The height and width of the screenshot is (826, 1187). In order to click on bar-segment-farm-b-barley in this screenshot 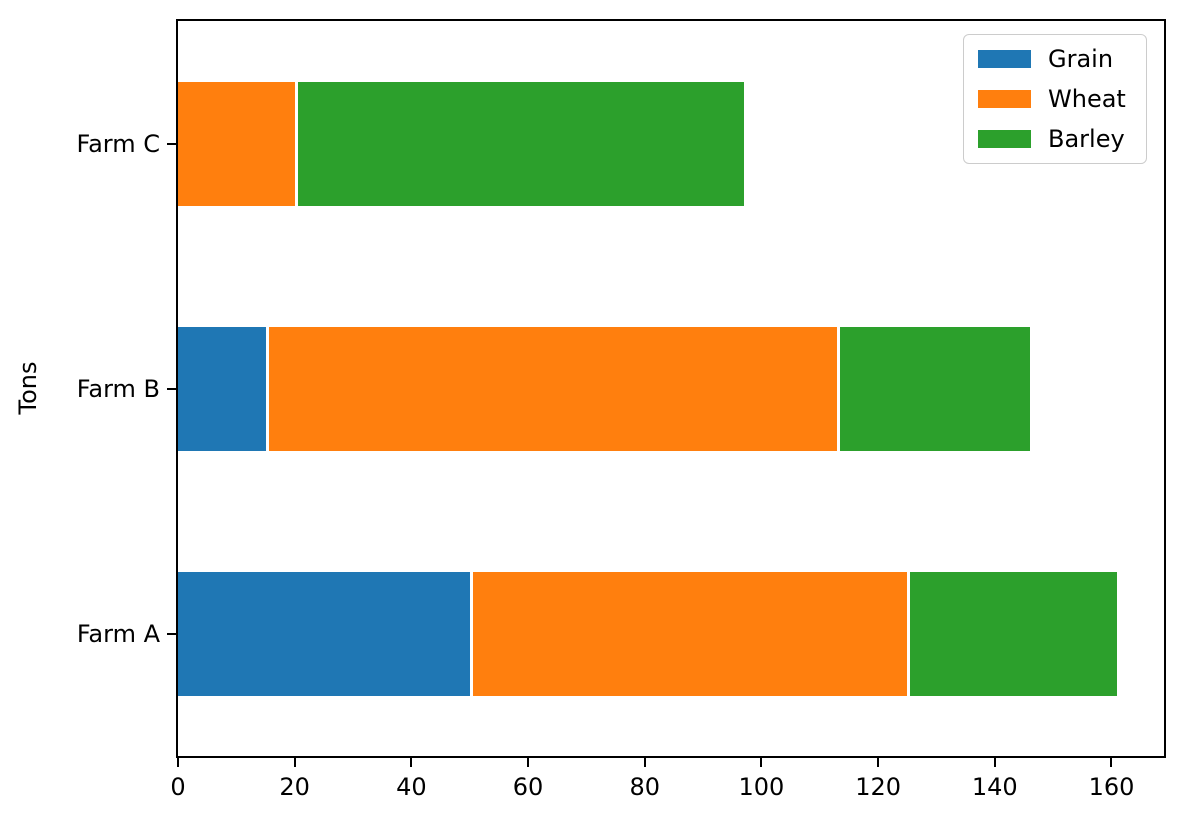, I will do `click(933, 389)`.